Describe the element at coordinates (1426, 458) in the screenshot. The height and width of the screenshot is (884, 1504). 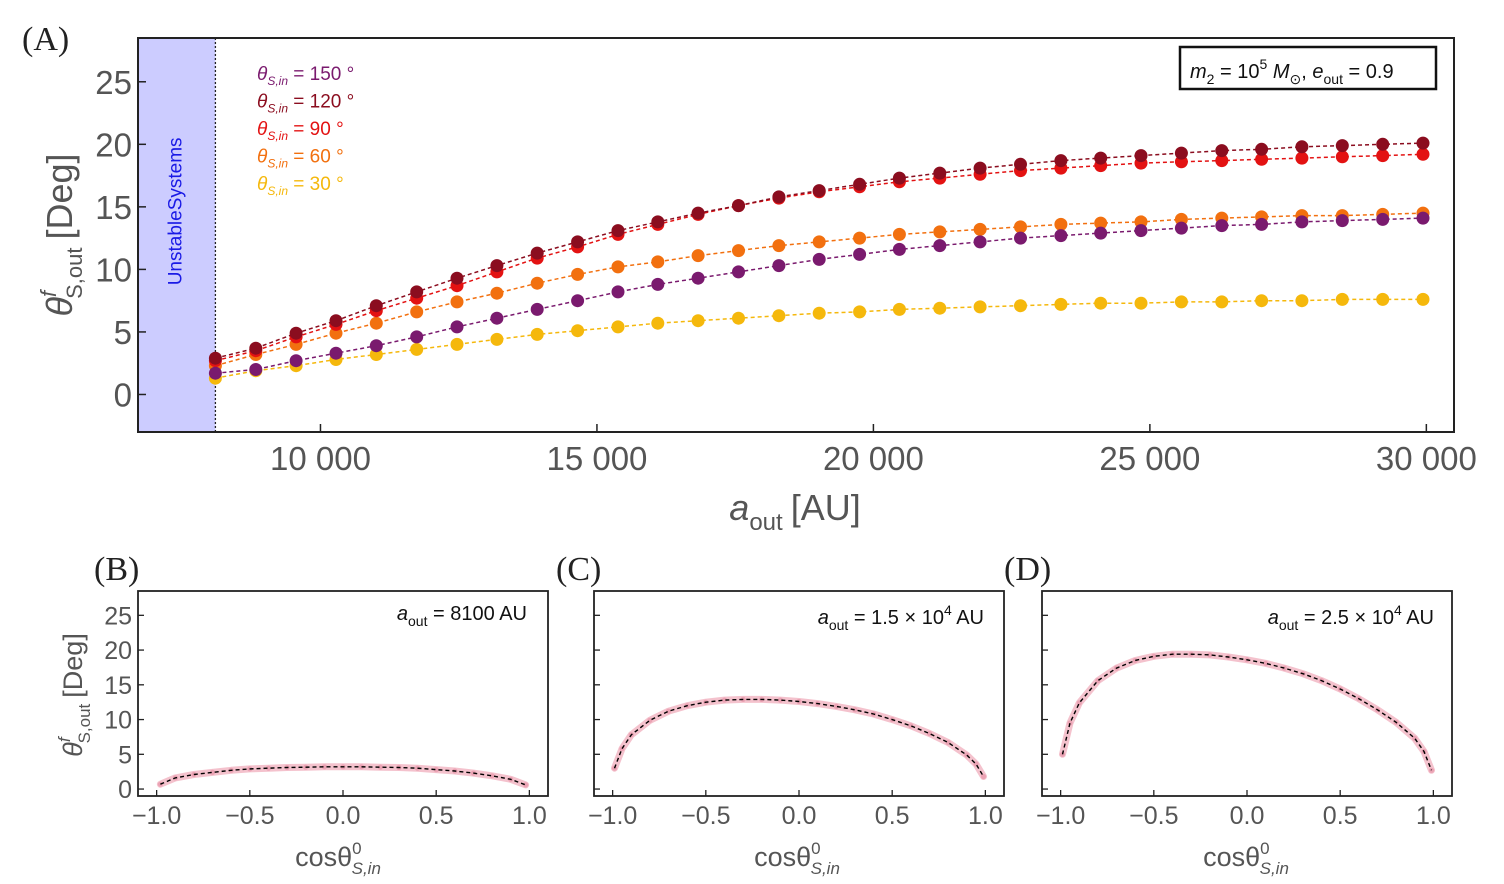
I see `x-tick-label-a: 30 000` at that location.